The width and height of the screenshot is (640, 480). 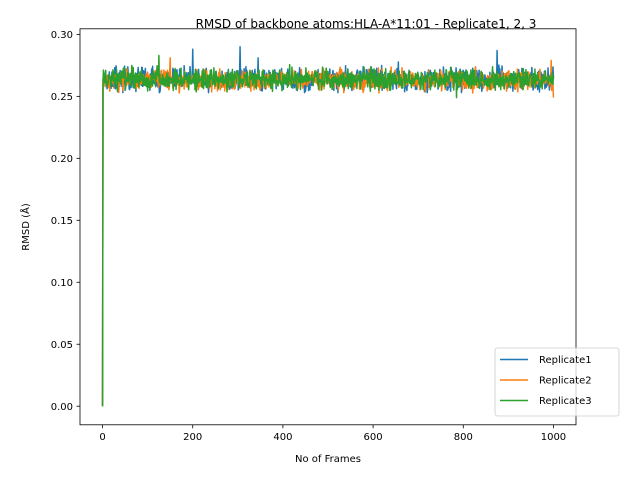 I want to click on x-tick-label: 200, so click(x=192, y=437).